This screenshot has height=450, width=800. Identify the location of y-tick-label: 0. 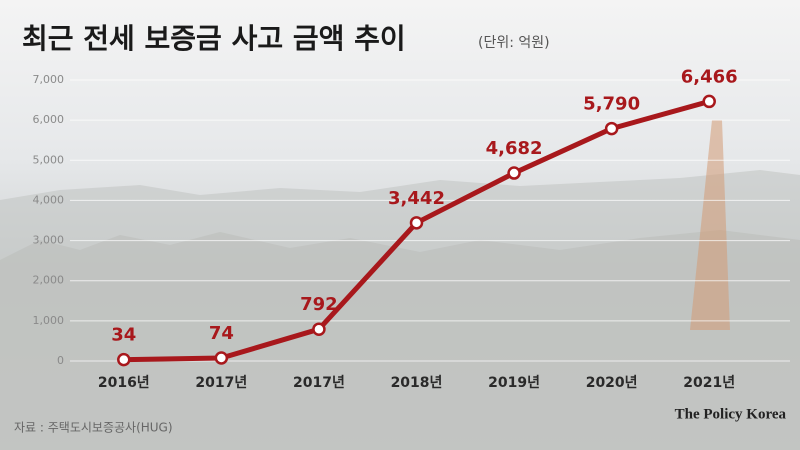
(60, 360).